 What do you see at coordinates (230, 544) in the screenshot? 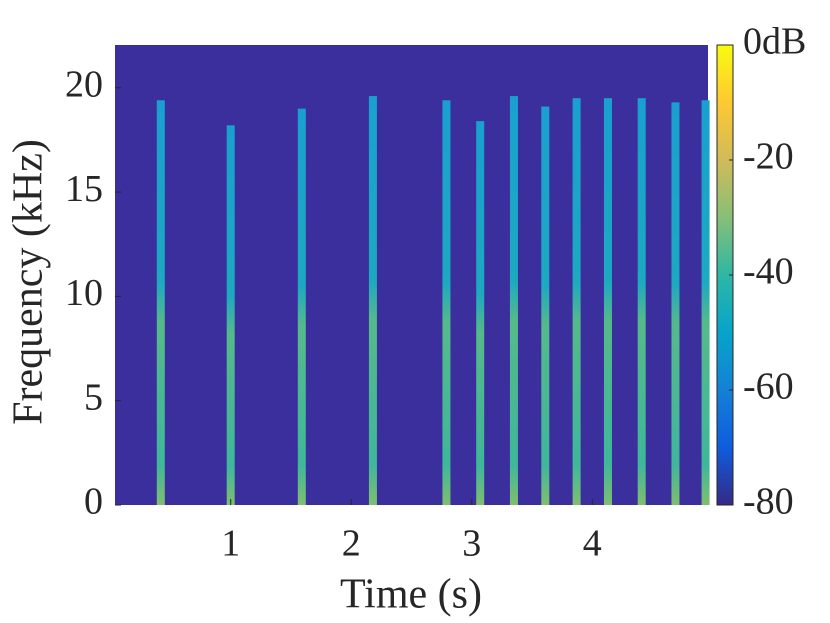
I see `x-tick-label: 1` at bounding box center [230, 544].